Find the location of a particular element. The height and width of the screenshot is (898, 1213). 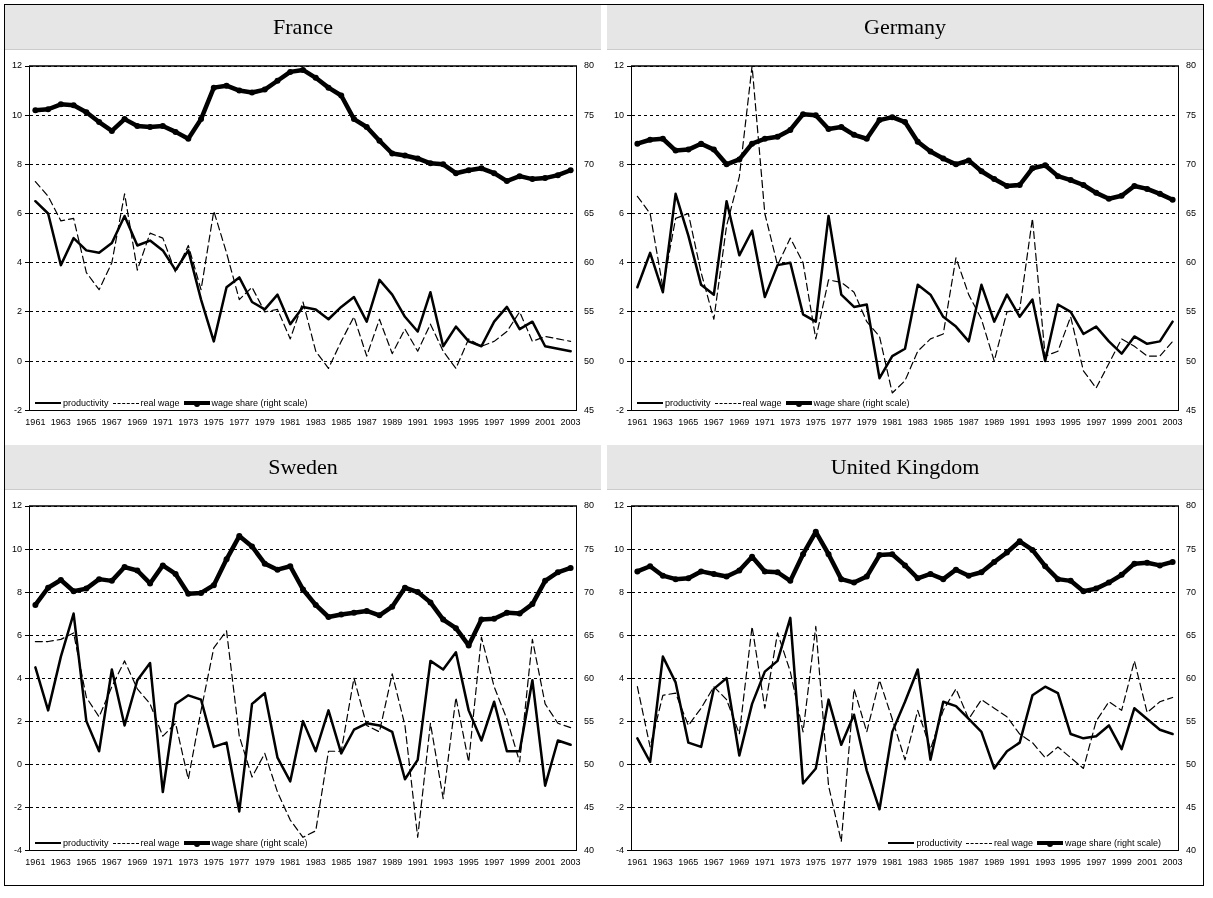

y2-tick-label: 65 is located at coordinates (588, 634).